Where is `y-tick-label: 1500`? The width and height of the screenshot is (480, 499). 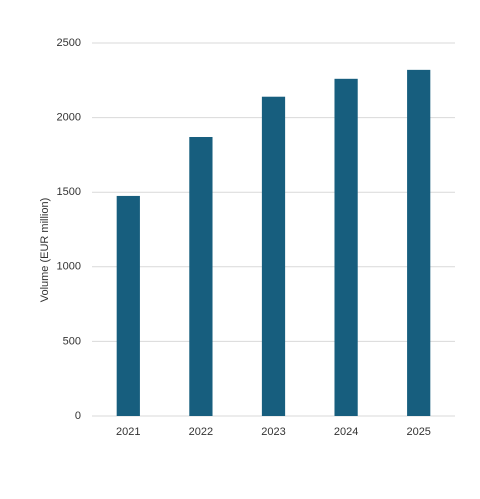 y-tick-label: 1500 is located at coordinates (69, 192).